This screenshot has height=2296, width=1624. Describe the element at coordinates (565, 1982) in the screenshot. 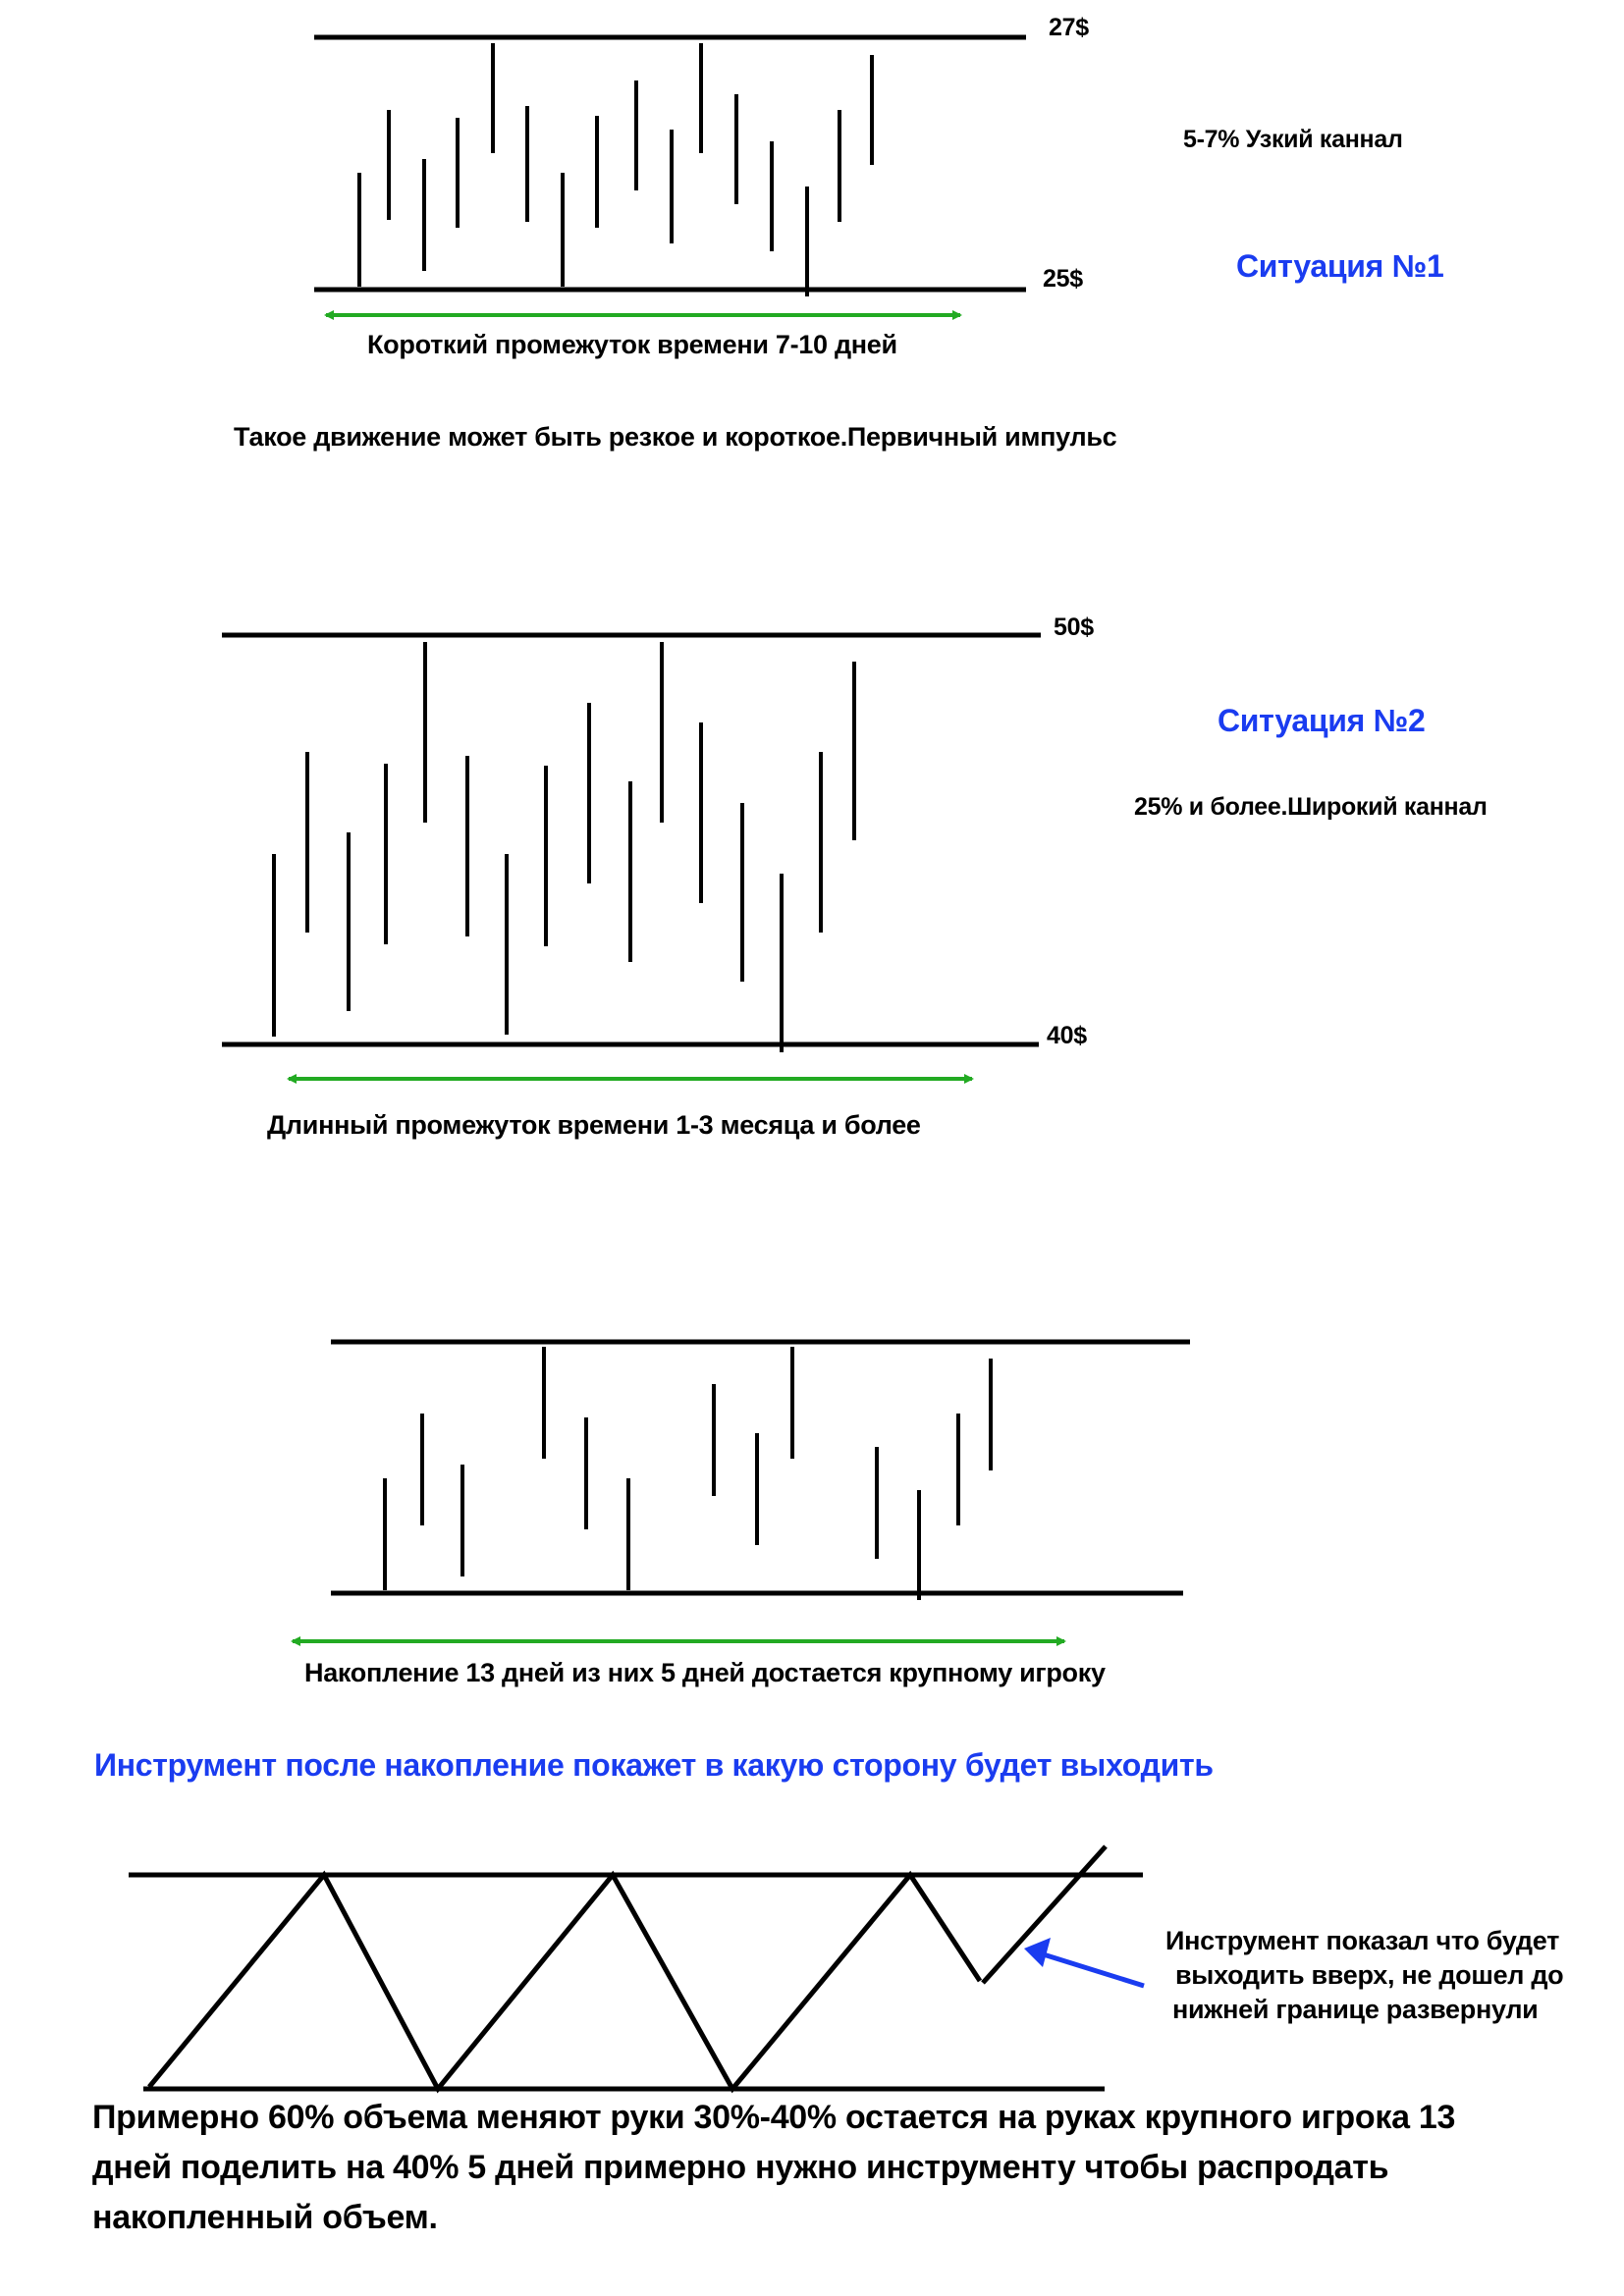

I see `breakout-zigzag-path` at that location.